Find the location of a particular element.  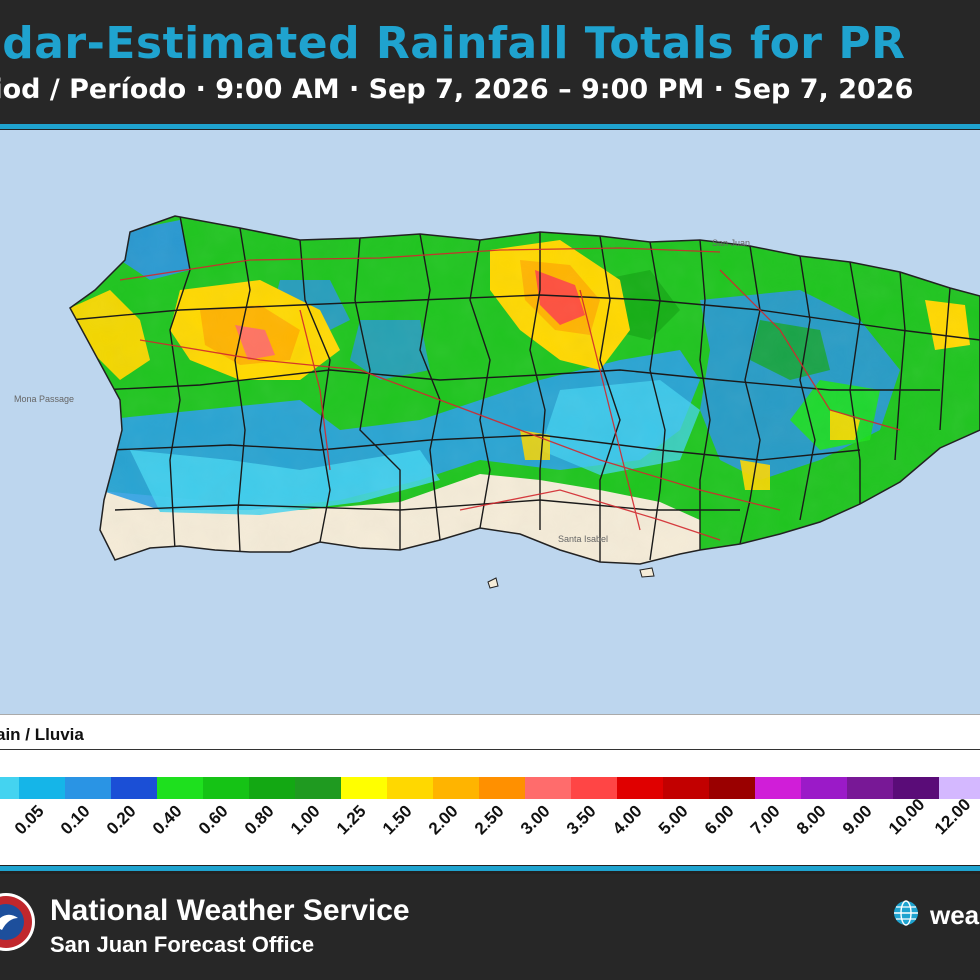

legend-tick-label: 1.25 is located at coordinates (351, 820).